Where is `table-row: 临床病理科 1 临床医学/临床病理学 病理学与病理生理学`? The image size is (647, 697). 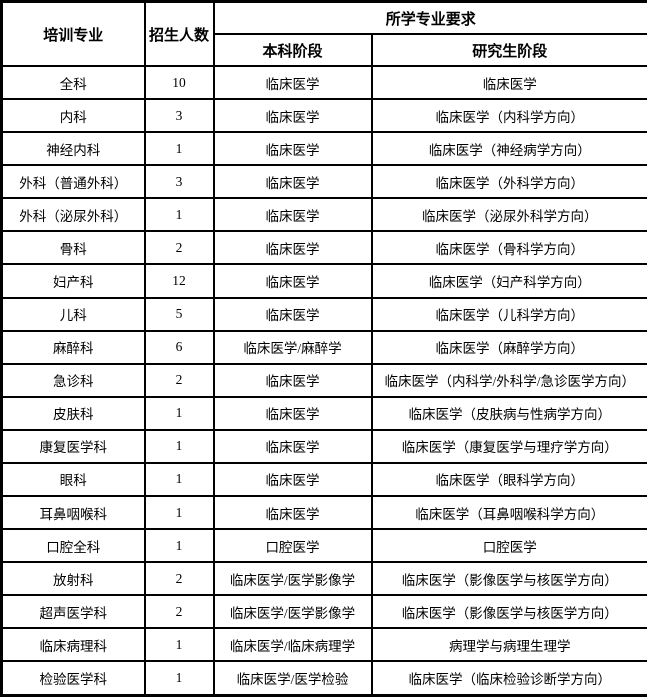
table-row: 临床病理科 1 临床医学/临床病理学 病理学与病理生理学 is located at coordinates (323, 645).